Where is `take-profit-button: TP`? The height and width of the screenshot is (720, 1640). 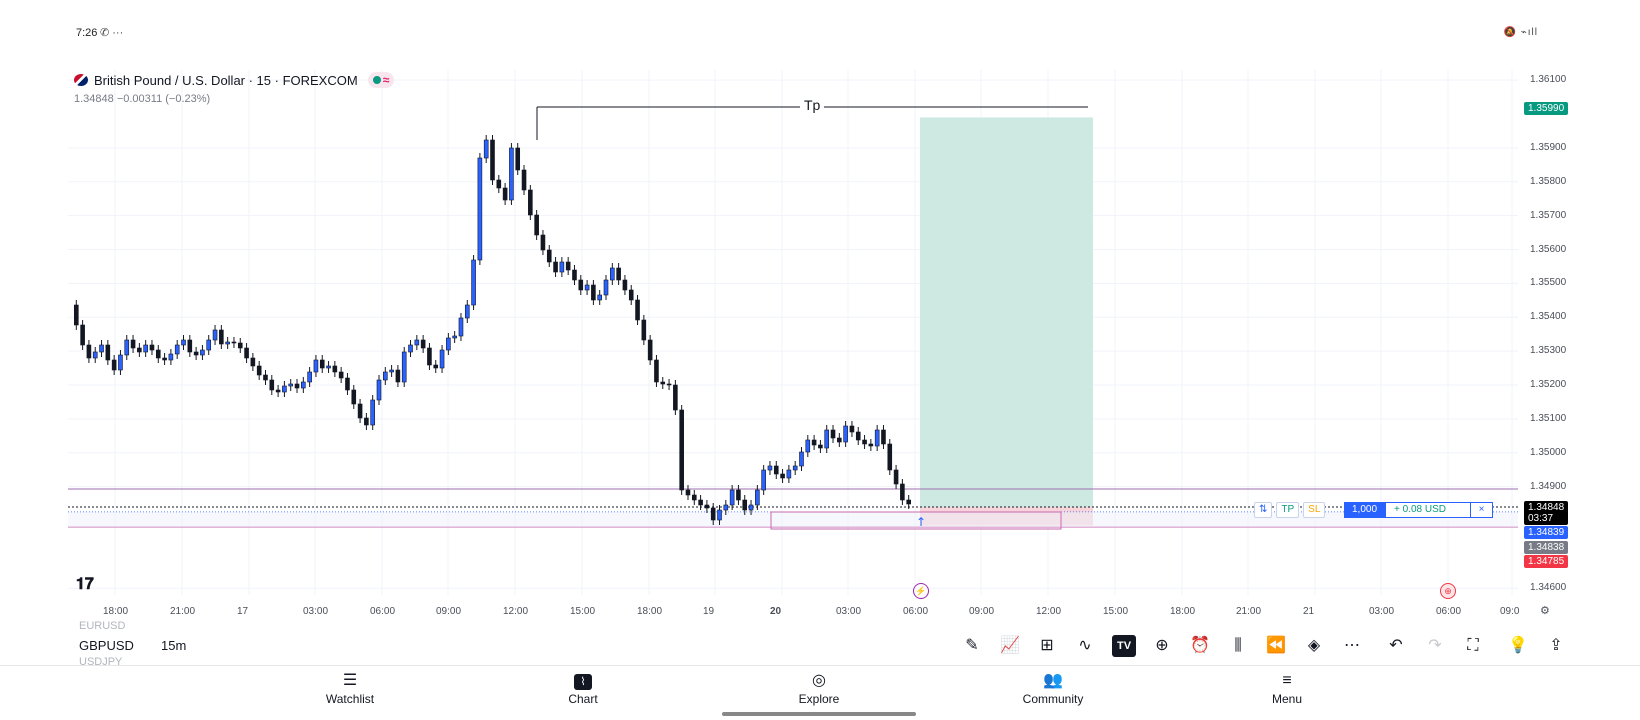
take-profit-button: TP is located at coordinates (1288, 510).